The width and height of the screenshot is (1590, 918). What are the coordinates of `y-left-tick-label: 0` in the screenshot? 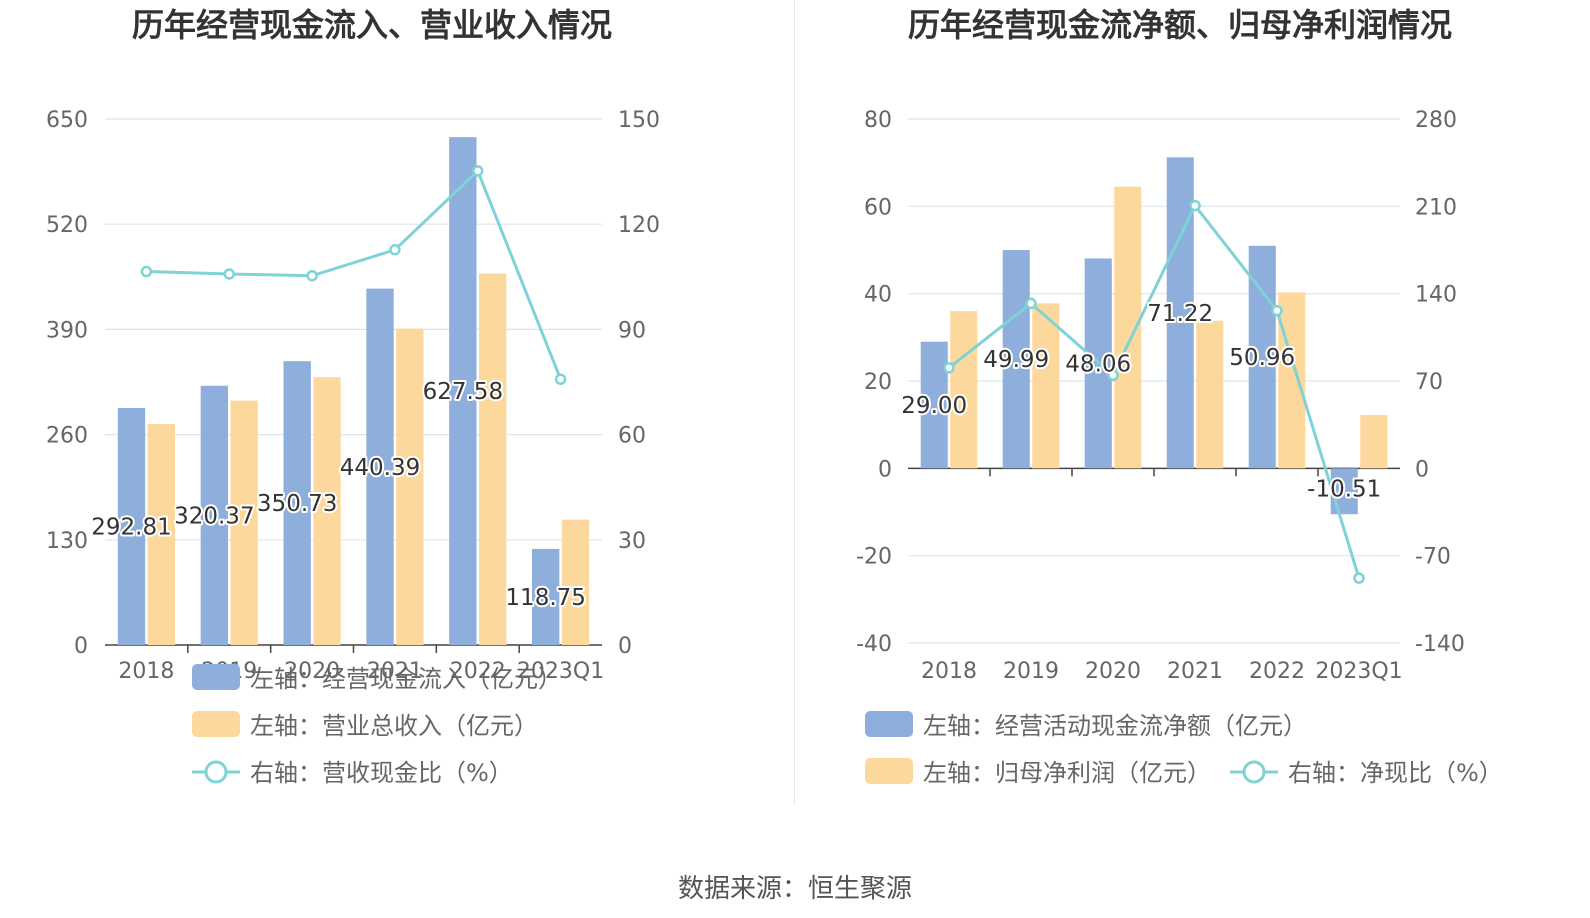 It's located at (81, 646).